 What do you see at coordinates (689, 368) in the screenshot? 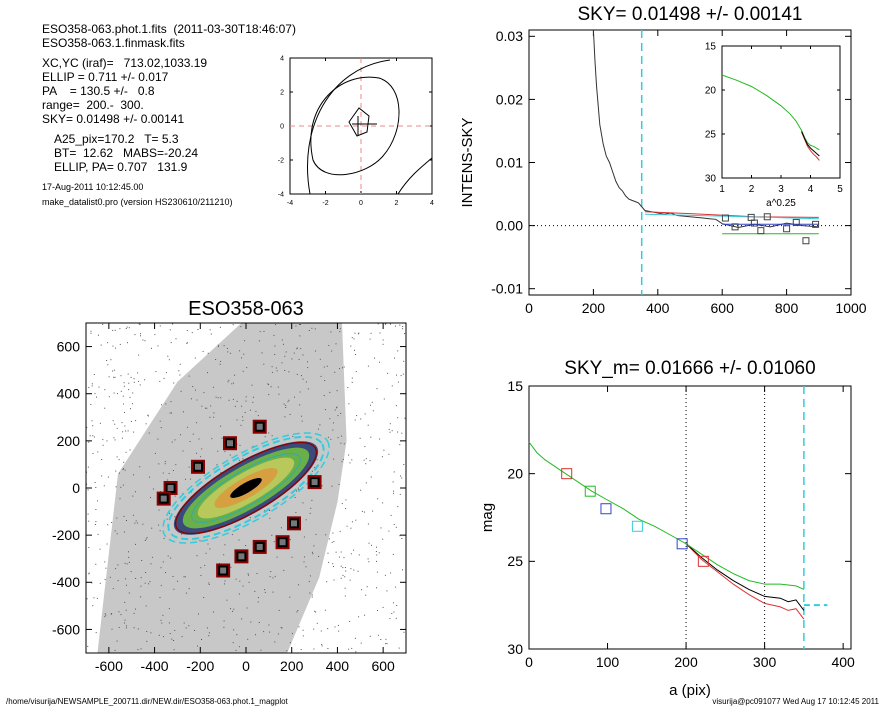
I see `mag-title: SKY_m= 0.01666 +/- 0.01060` at bounding box center [689, 368].